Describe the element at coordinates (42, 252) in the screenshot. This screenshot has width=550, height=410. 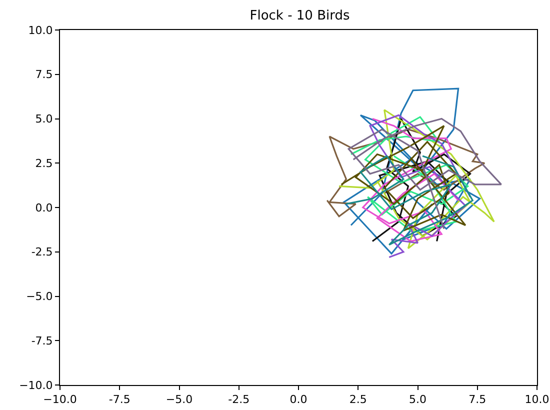
I see `y-tick-label: -2.5` at that location.